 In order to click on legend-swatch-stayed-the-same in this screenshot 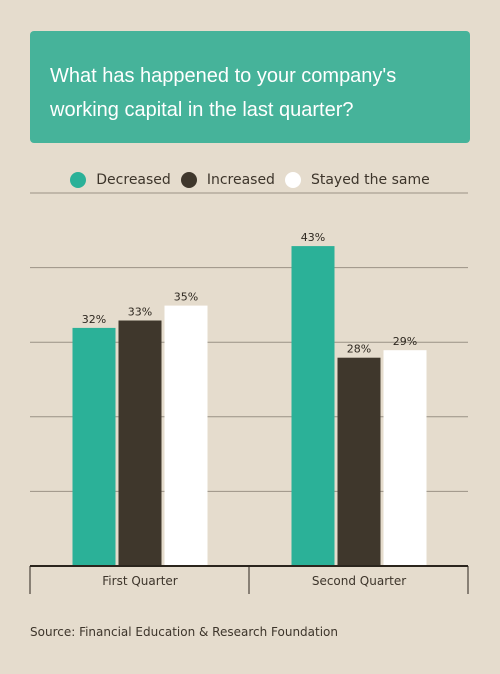, I will do `click(292, 180)`.